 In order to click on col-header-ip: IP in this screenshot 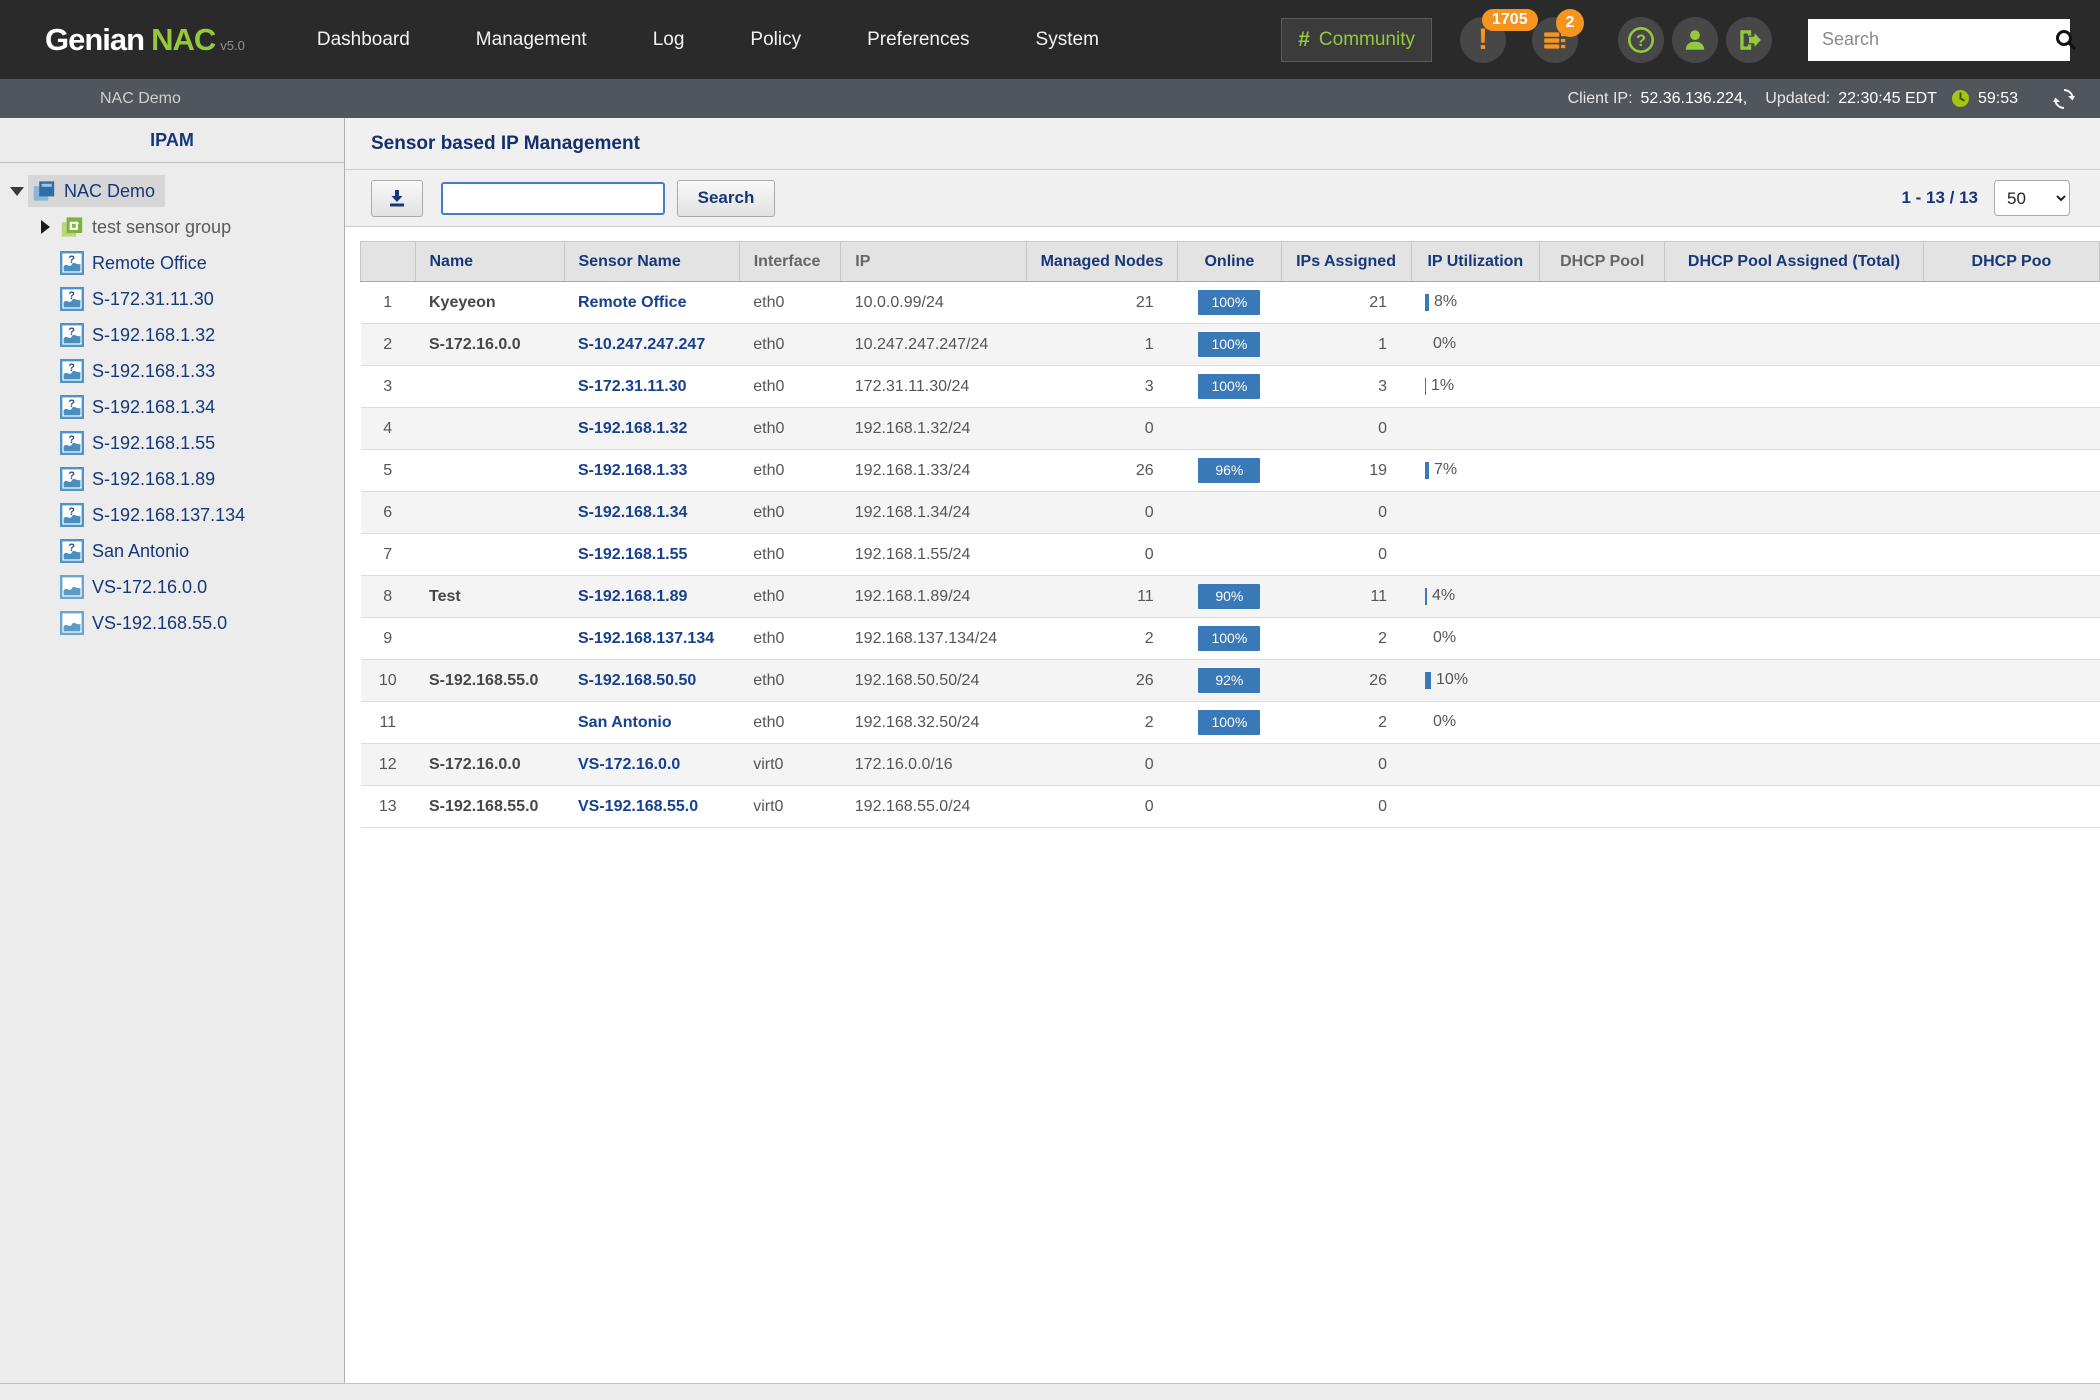, I will do `click(933, 261)`.